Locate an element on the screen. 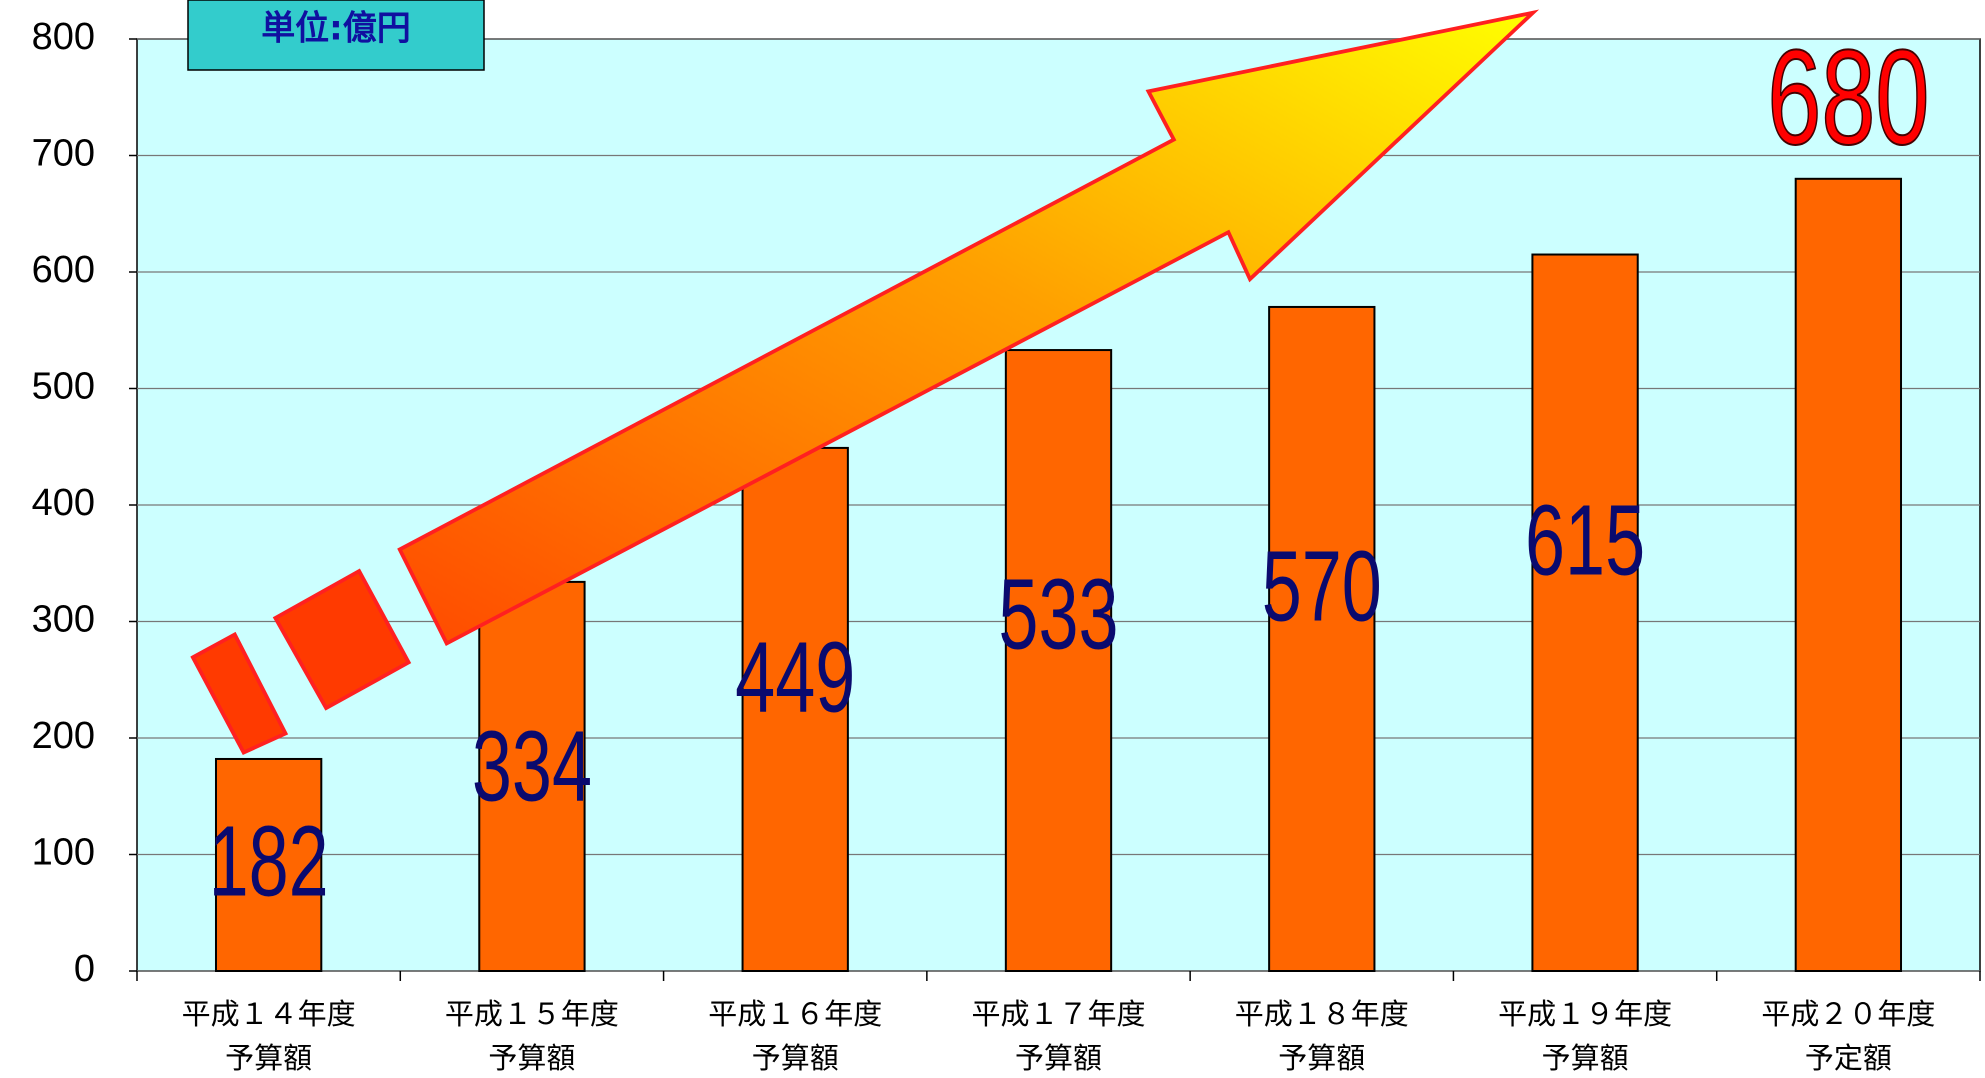 Image resolution: width=1985 pixels, height=1078 pixels. value-label: 182 is located at coordinates (269, 861).